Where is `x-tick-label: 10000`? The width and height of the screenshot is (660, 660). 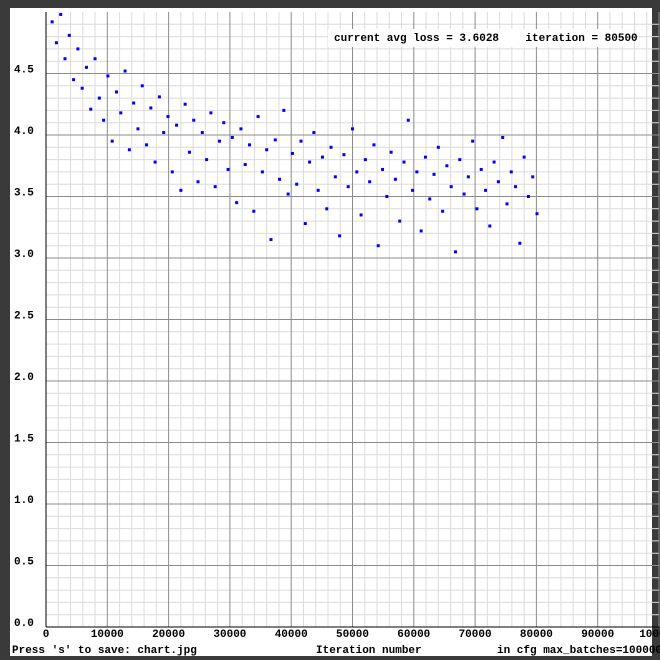 x-tick-label: 10000 is located at coordinates (107, 635).